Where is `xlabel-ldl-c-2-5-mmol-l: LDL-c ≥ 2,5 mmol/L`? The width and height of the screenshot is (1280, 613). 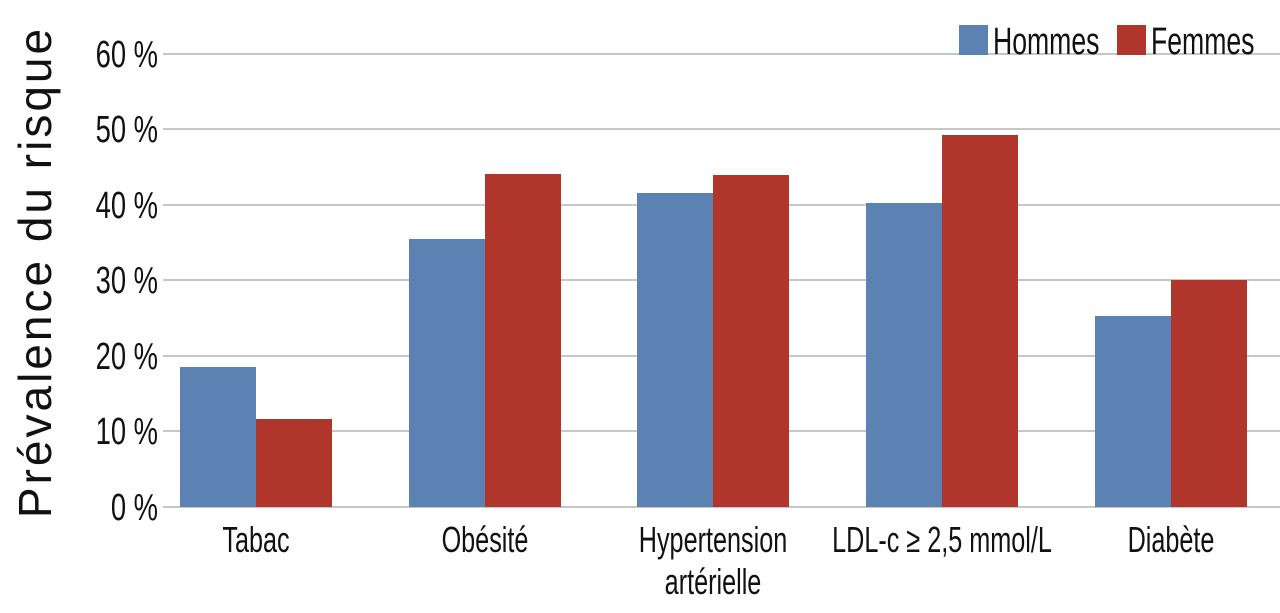
xlabel-ldl-c-2-5-mmol-l: LDL-c ≥ 2,5 mmol/L is located at coordinates (942, 539).